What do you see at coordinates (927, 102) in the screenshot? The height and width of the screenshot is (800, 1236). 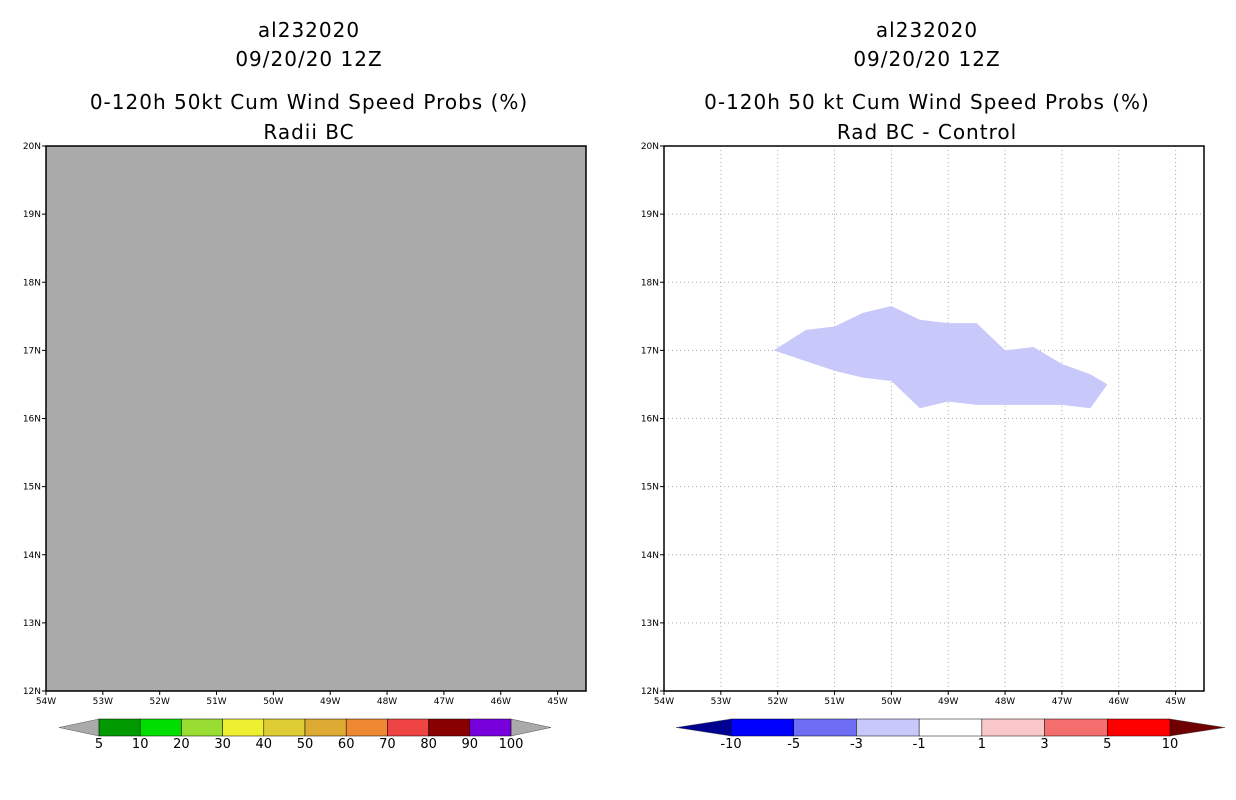 I see `product-title: 0-120h 50 kt Cum Wind Speed Probs (%)` at bounding box center [927, 102].